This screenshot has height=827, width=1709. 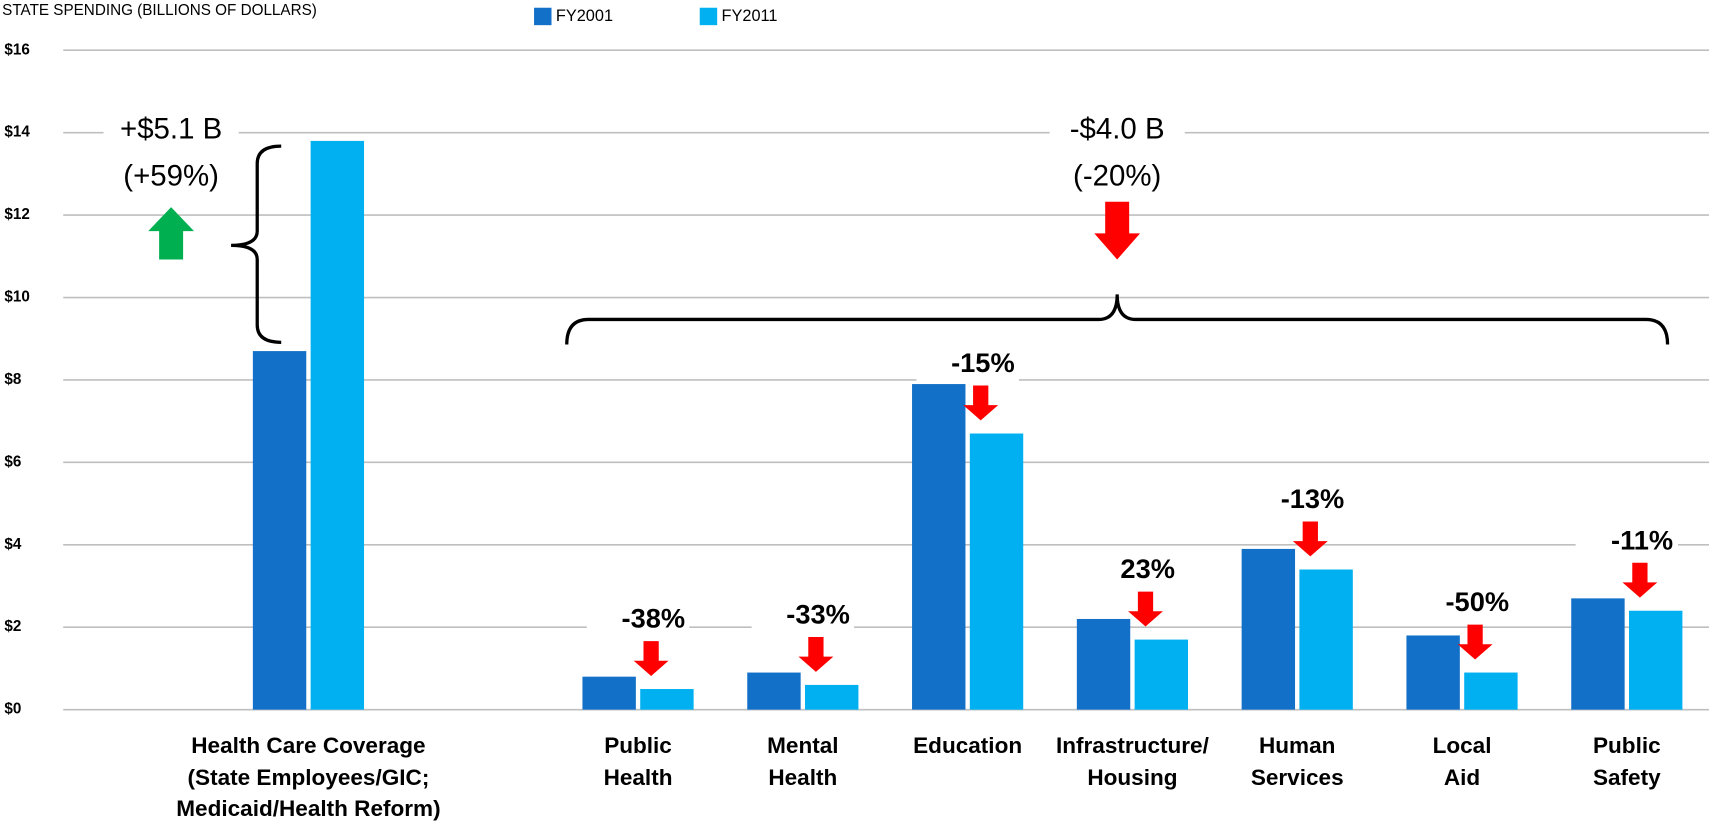 What do you see at coordinates (1462, 761) in the screenshot?
I see `x-tick-label: Local Aid` at bounding box center [1462, 761].